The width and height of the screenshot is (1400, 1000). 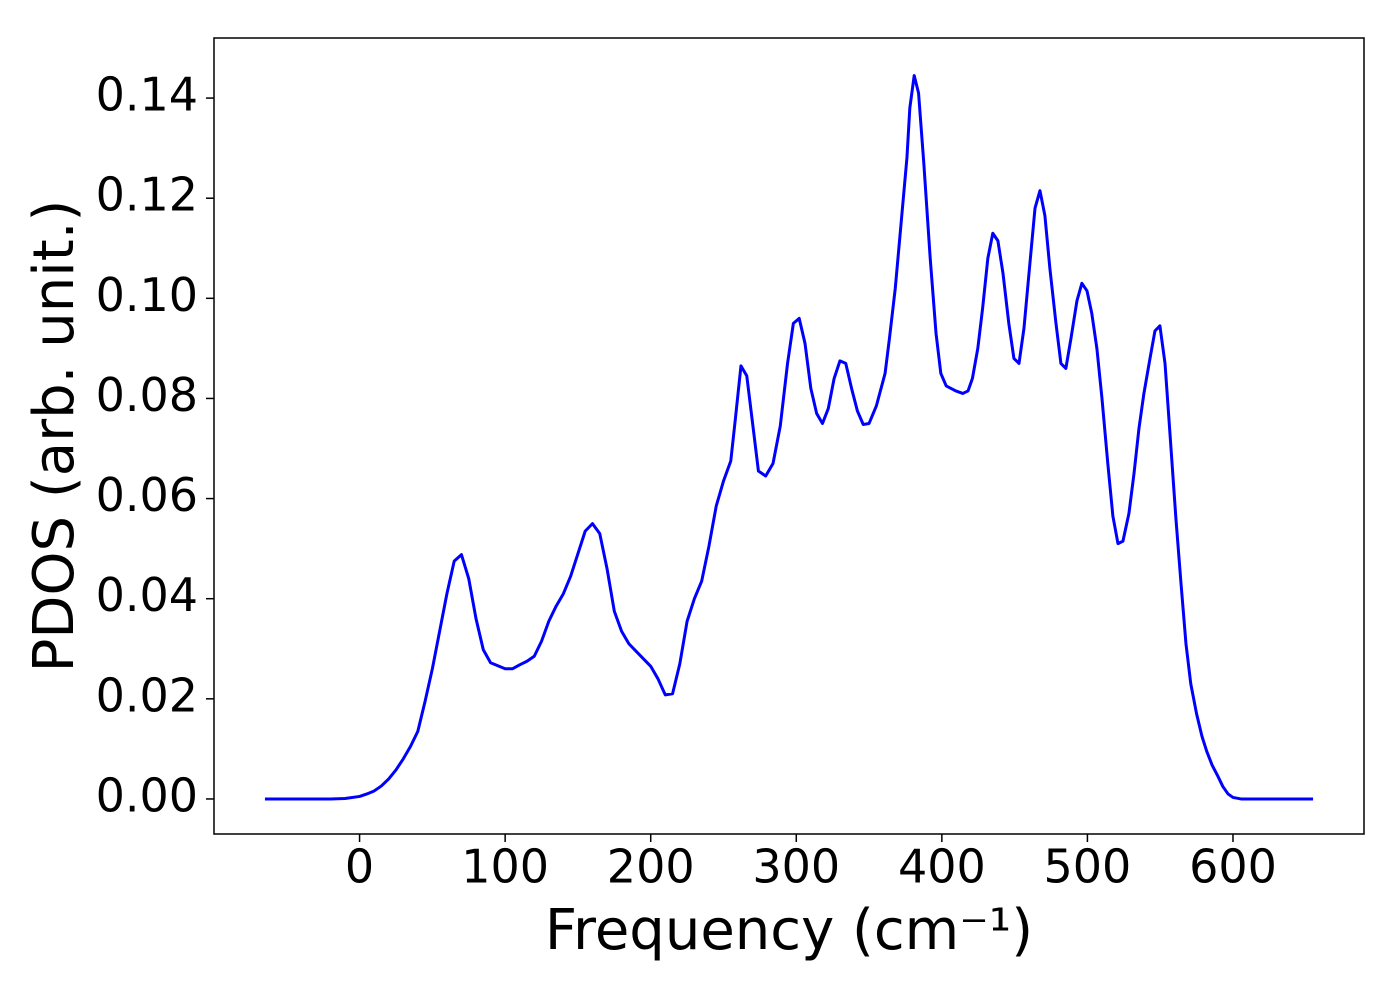 I want to click on x-tick-label: 500, so click(x=1088, y=867).